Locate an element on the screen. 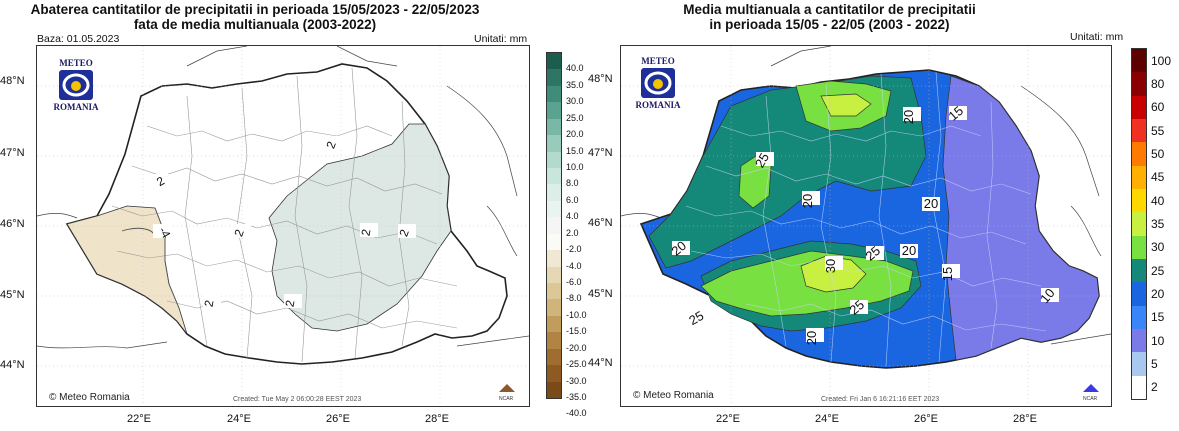  right-contour-label-9: 15 is located at coordinates (947, 274).